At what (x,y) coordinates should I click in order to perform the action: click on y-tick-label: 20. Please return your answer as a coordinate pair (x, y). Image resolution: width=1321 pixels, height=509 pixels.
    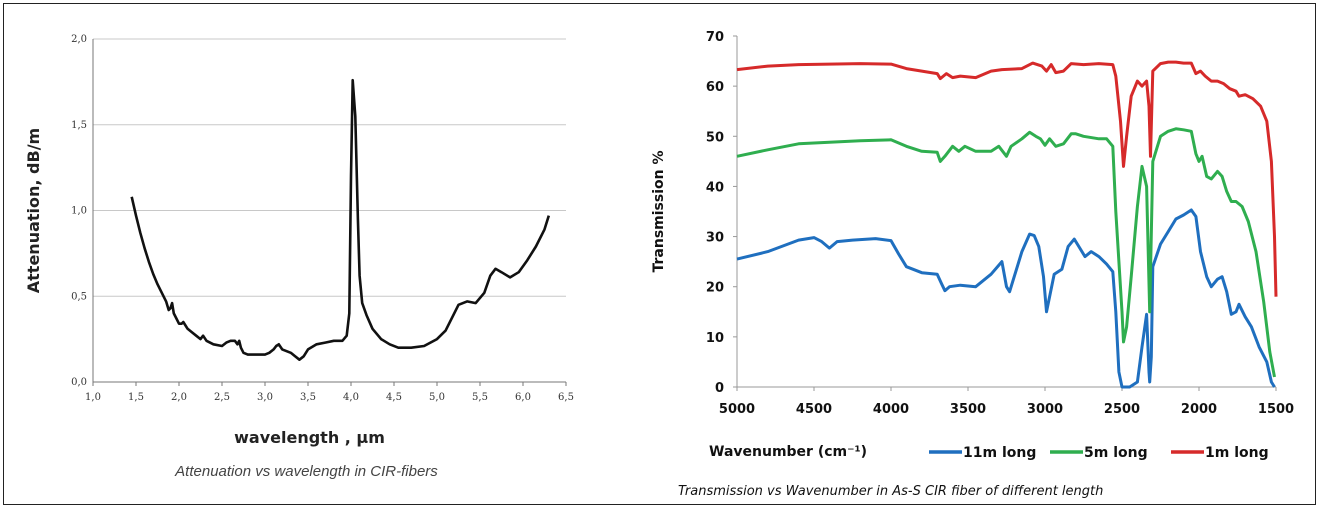
    Looking at the image, I should click on (715, 288).